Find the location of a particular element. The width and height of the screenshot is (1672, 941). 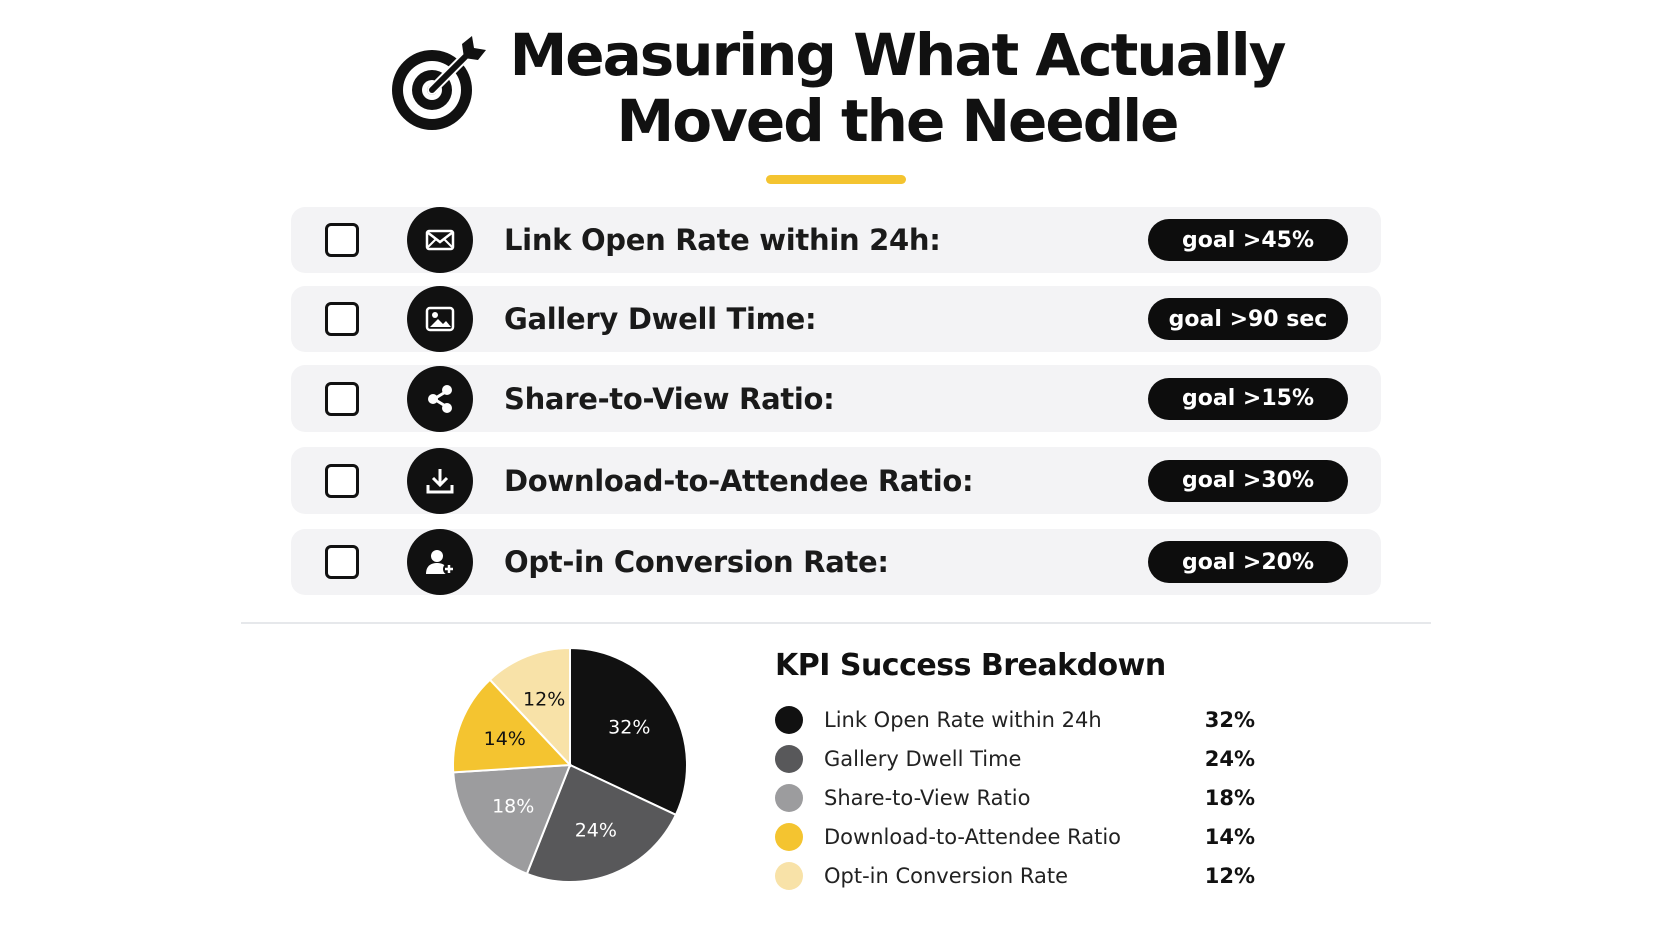

pie-data-label: 18% is located at coordinates (513, 806).